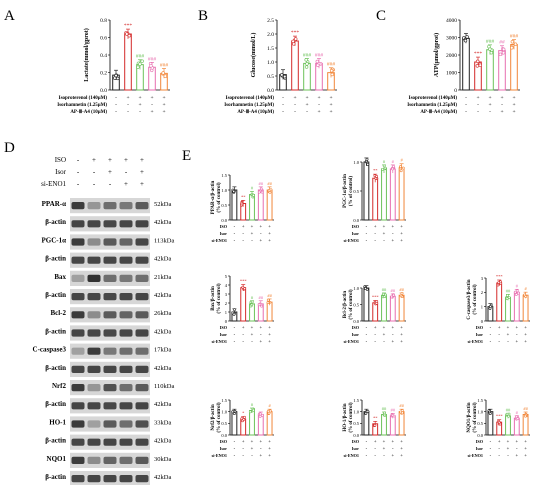  What do you see at coordinates (82, 105) in the screenshot?
I see `treatment-label: Isorhamnetin (1.25μM)` at bounding box center [82, 105].